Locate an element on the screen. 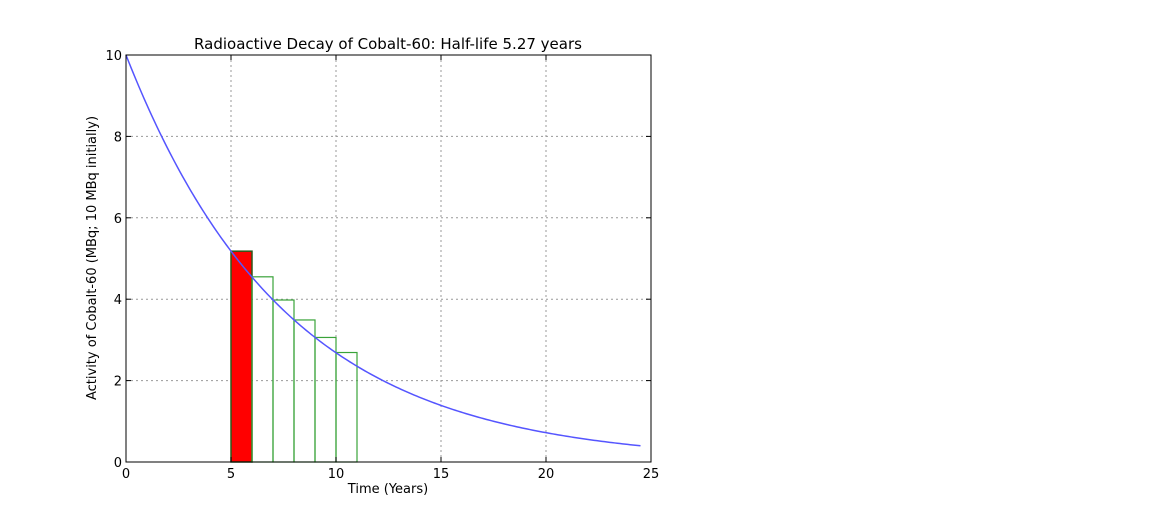  highlighted-bar is located at coordinates (241, 356).